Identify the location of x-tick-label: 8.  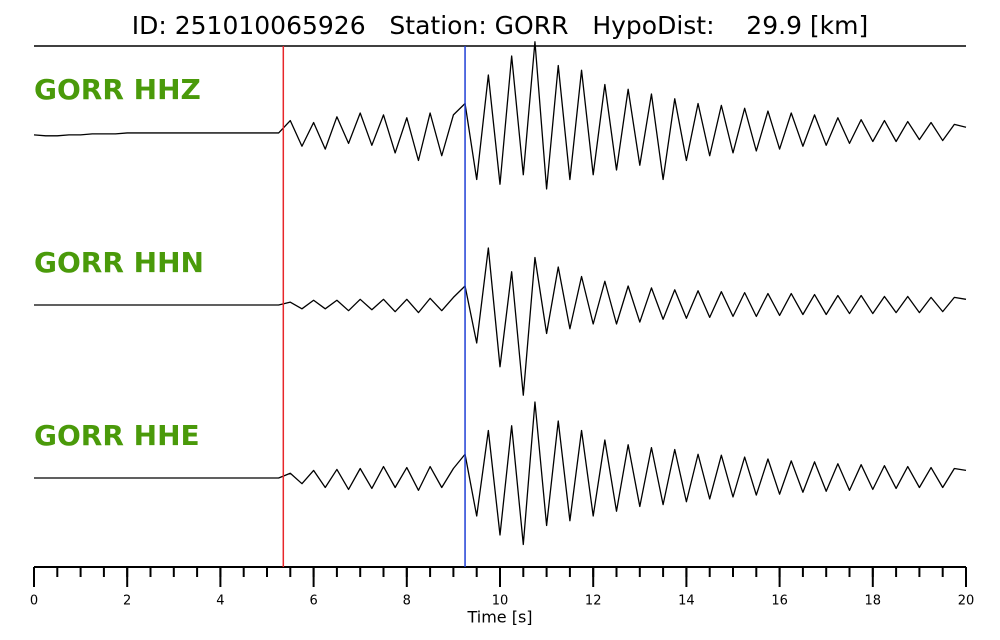
(407, 601).